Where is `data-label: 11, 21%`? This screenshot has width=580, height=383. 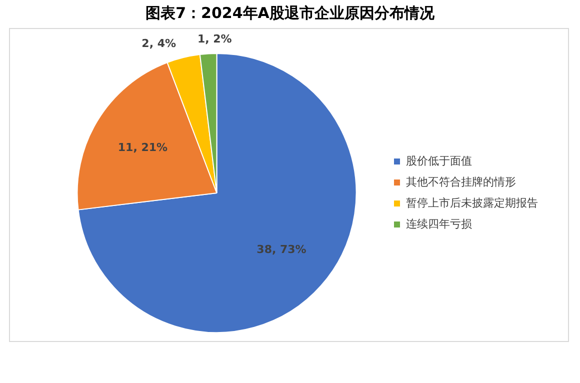 data-label: 11, 21% is located at coordinates (143, 147).